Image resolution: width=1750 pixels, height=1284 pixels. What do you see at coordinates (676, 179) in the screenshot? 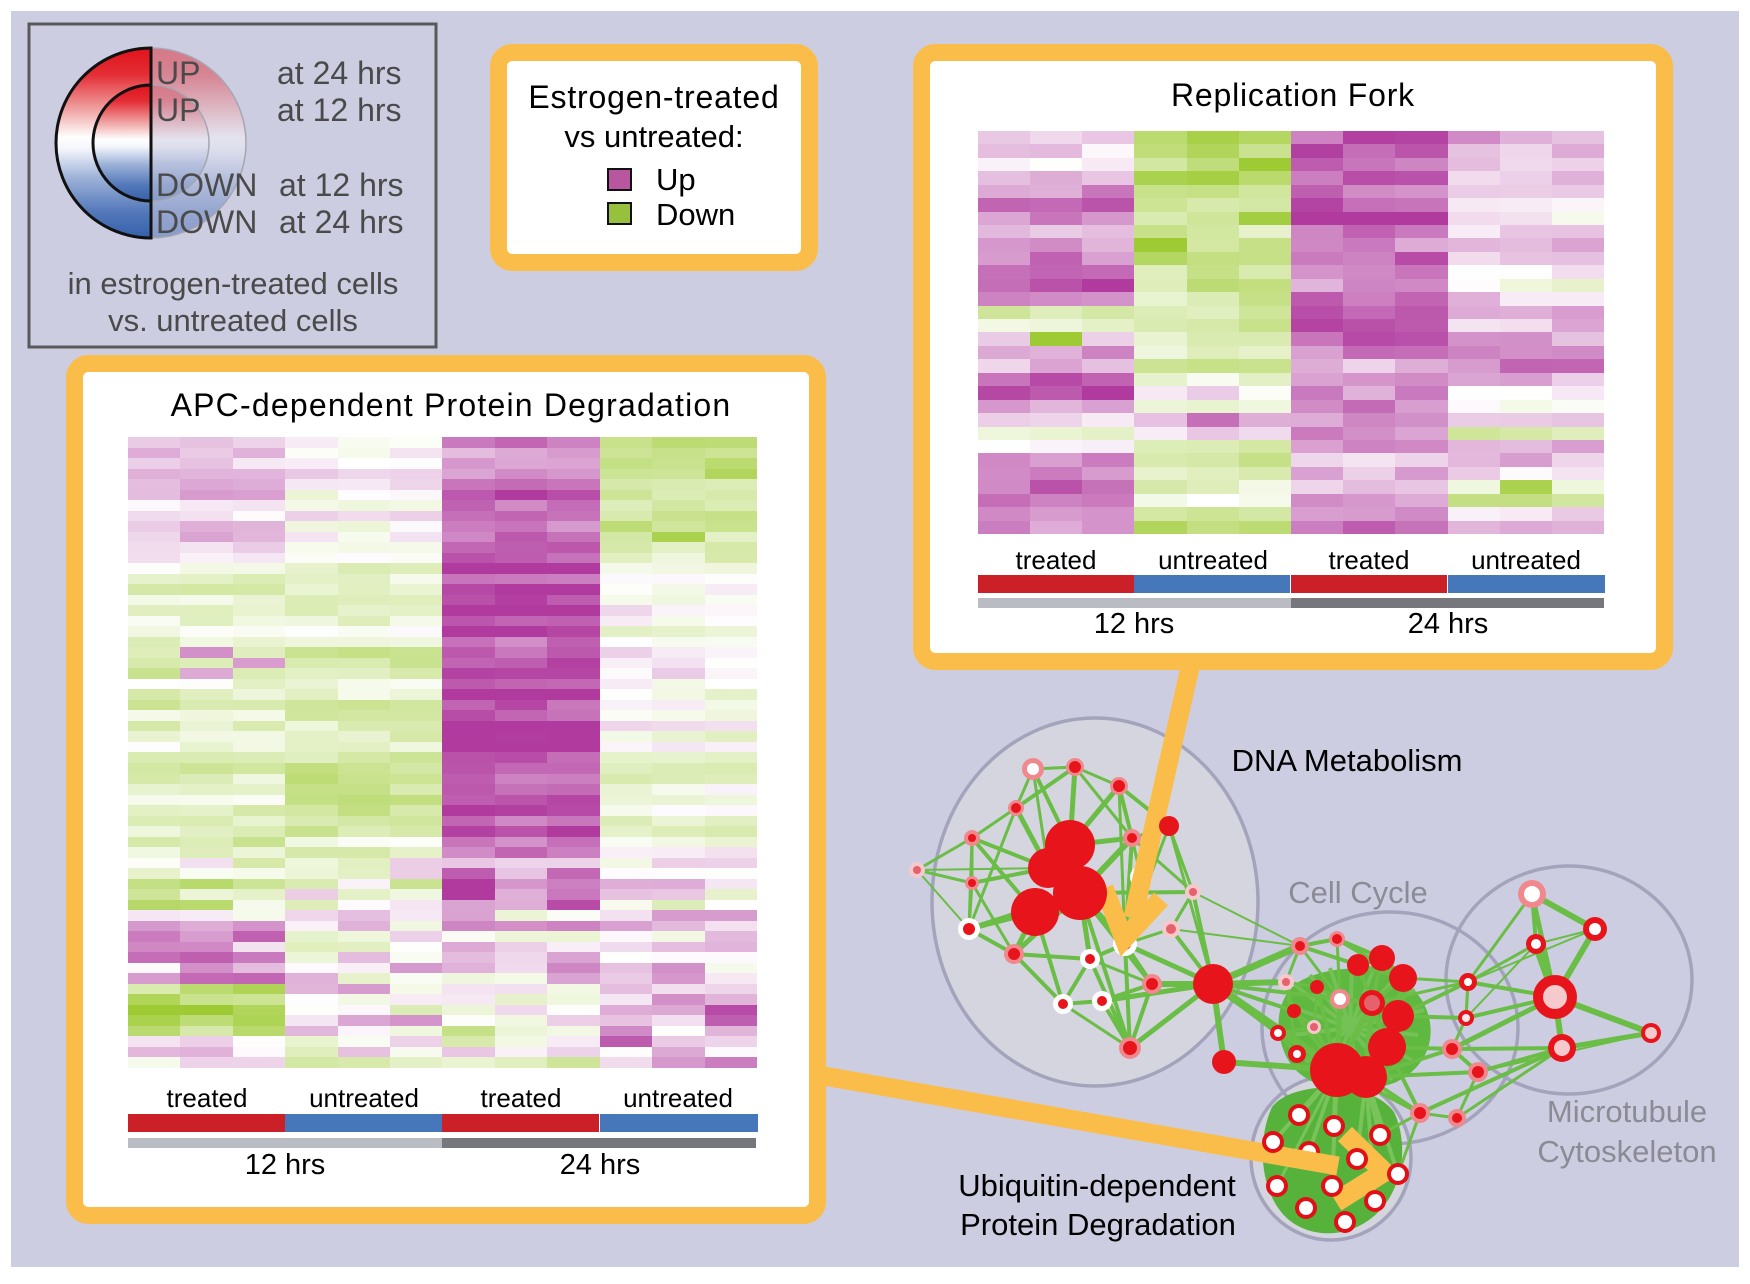
I see `svg-text: Up` at bounding box center [676, 179].